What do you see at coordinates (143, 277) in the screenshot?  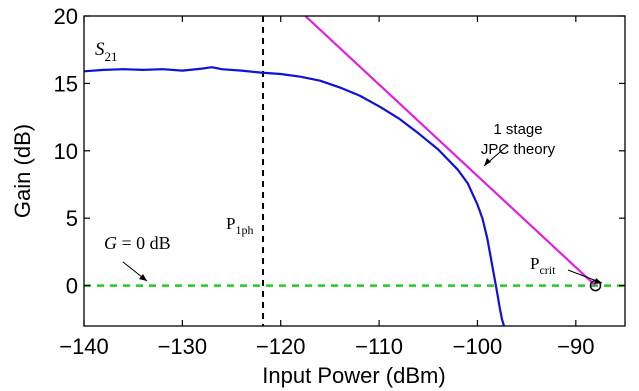 I see `g0-arrowhead` at bounding box center [143, 277].